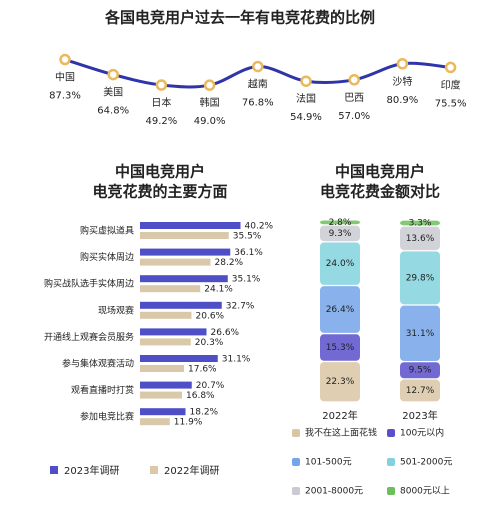  Describe the element at coordinates (341, 433) in the screenshot. I see `legend-label: 我不在这上面花钱` at that location.